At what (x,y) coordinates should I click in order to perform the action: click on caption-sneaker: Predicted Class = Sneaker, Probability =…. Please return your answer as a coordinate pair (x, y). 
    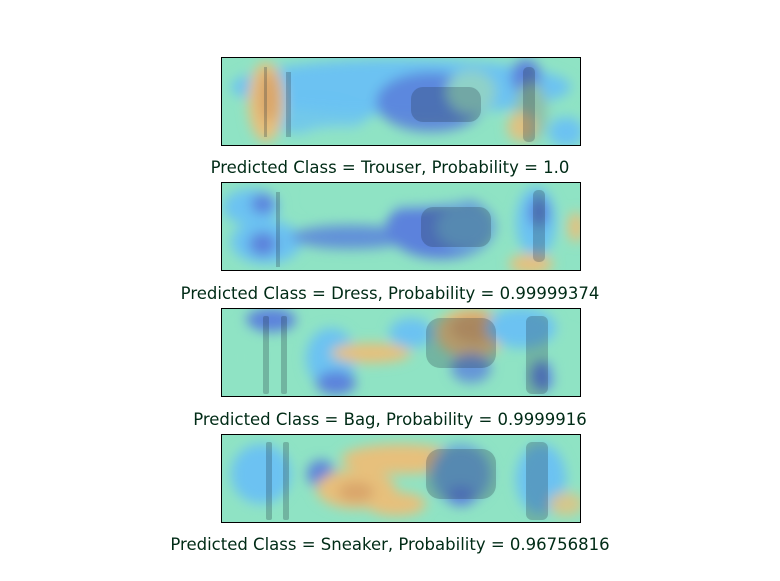
    Looking at the image, I should click on (390, 544).